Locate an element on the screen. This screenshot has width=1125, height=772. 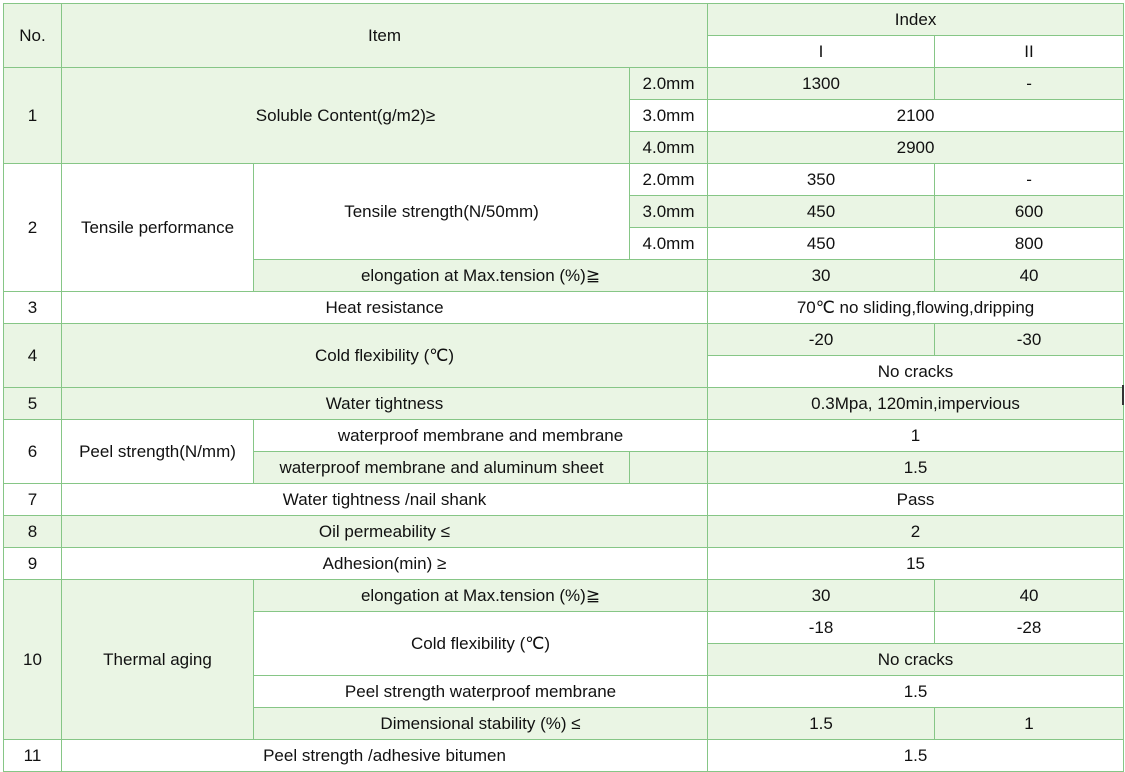
row-6-subitem-1-value: 1 is located at coordinates (916, 435).